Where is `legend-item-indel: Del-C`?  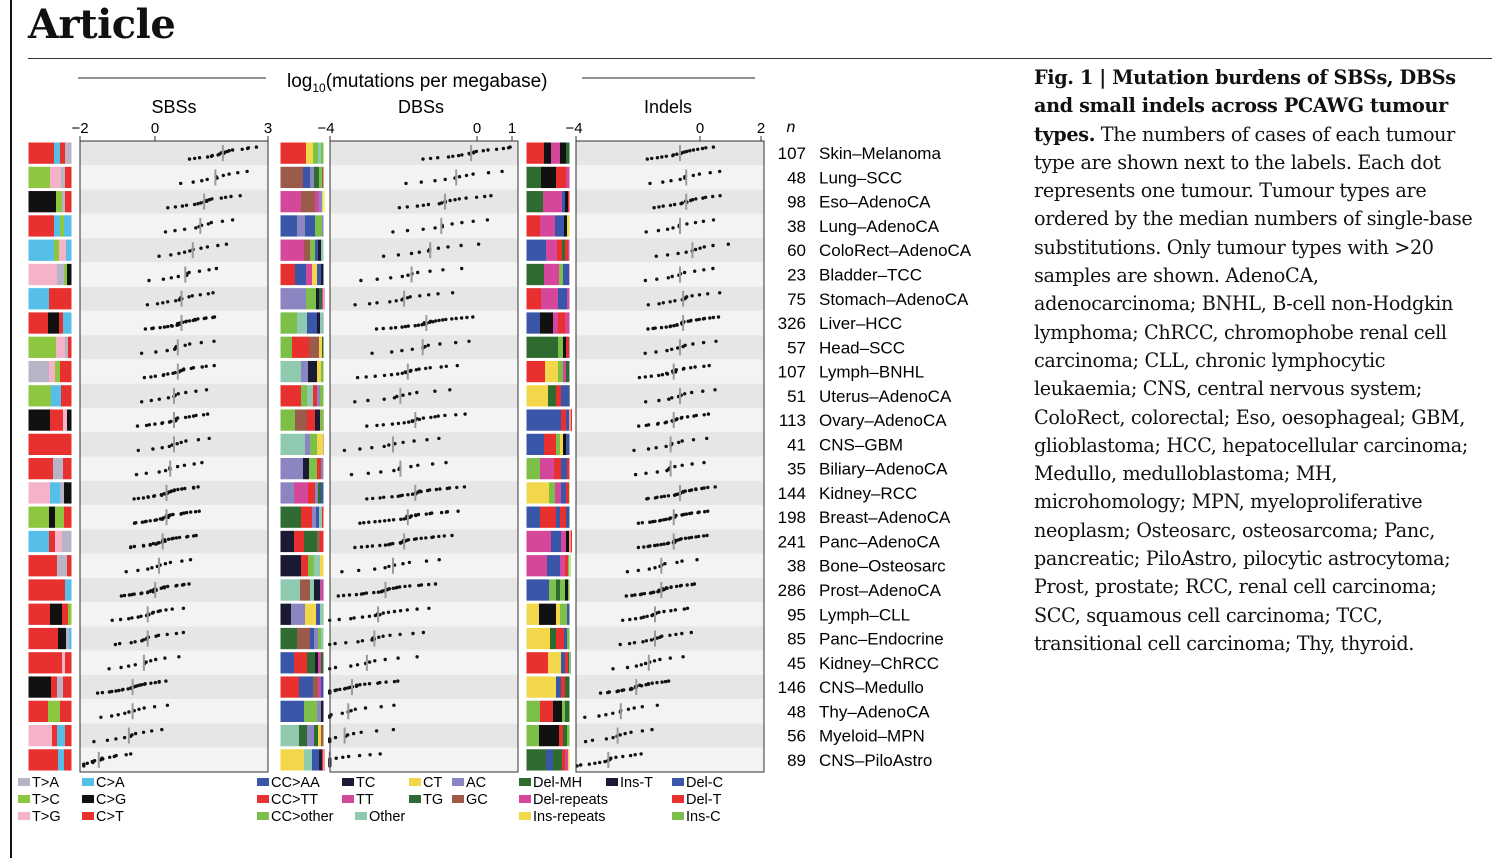 legend-item-indel: Del-C is located at coordinates (697, 783).